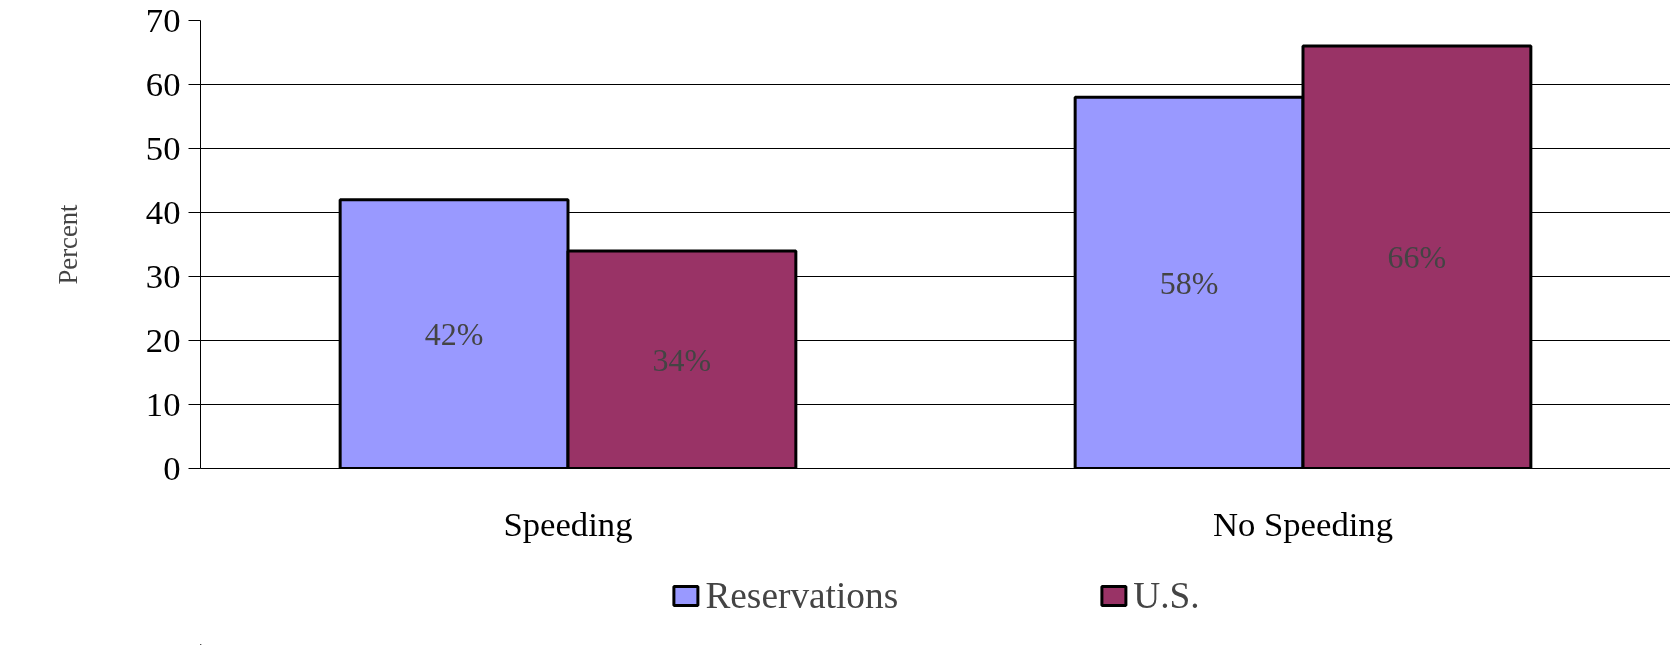 The height and width of the screenshot is (661, 1677). Describe the element at coordinates (682, 359) in the screenshot. I see `data-label: 34%` at that location.